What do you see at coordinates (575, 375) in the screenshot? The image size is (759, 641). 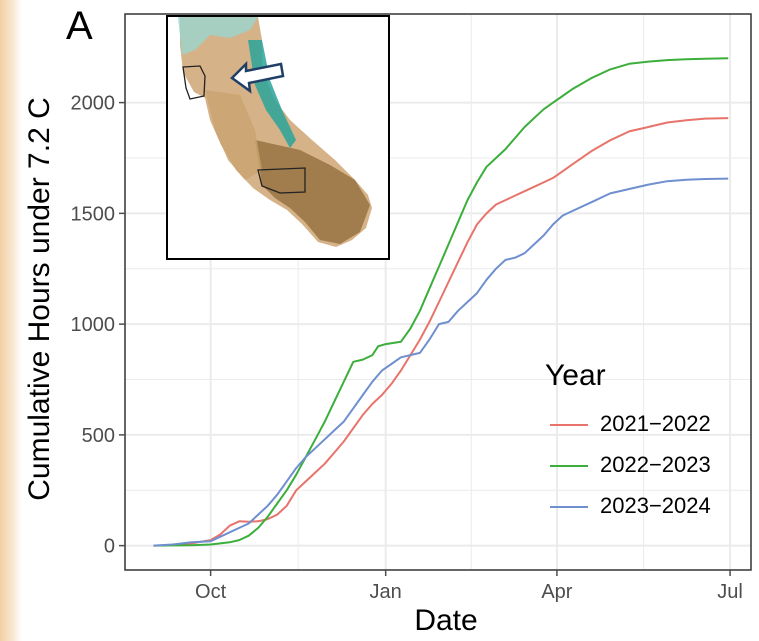 I see `legend-title: Year` at bounding box center [575, 375].